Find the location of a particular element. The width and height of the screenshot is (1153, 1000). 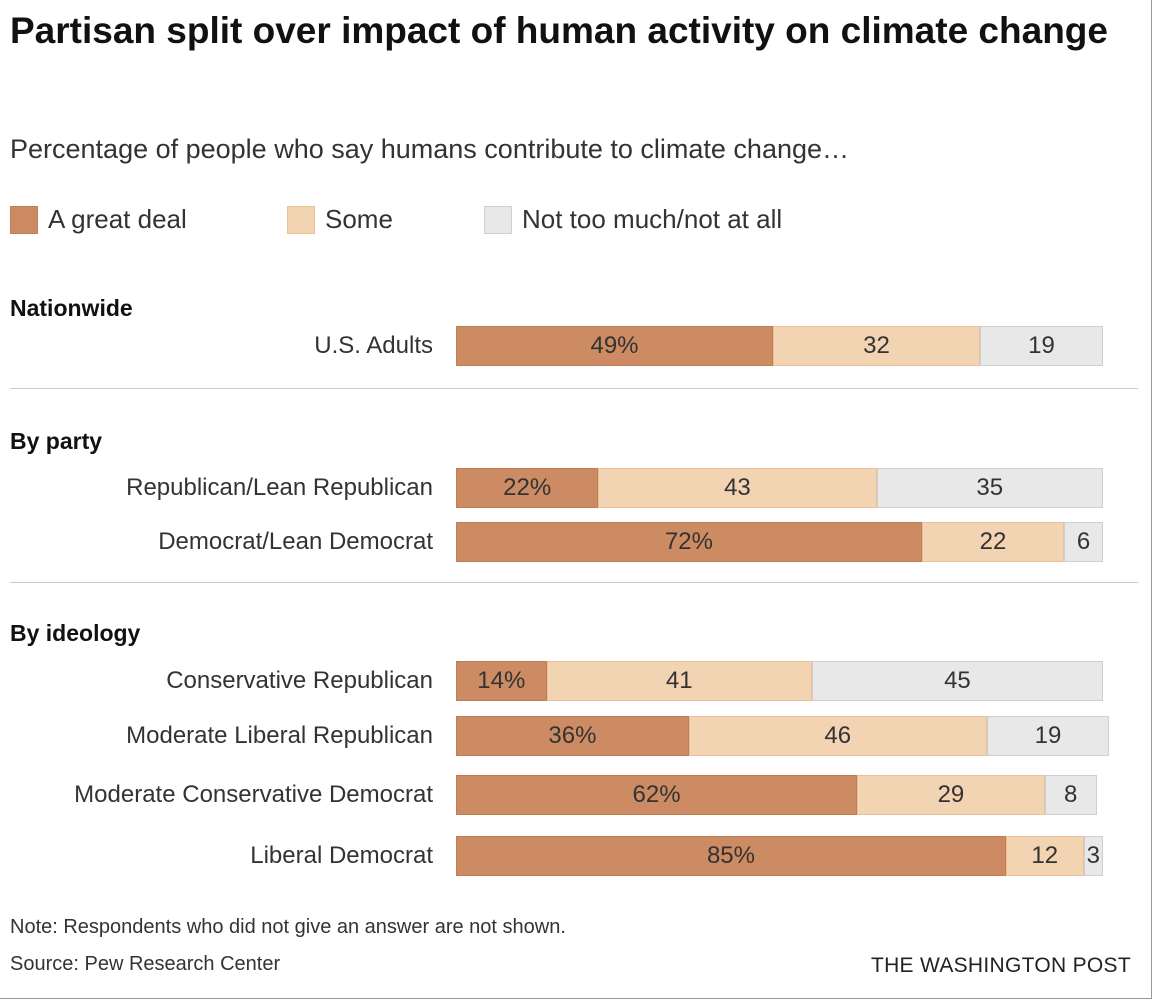

bar-segment-some: 43 is located at coordinates (737, 488).